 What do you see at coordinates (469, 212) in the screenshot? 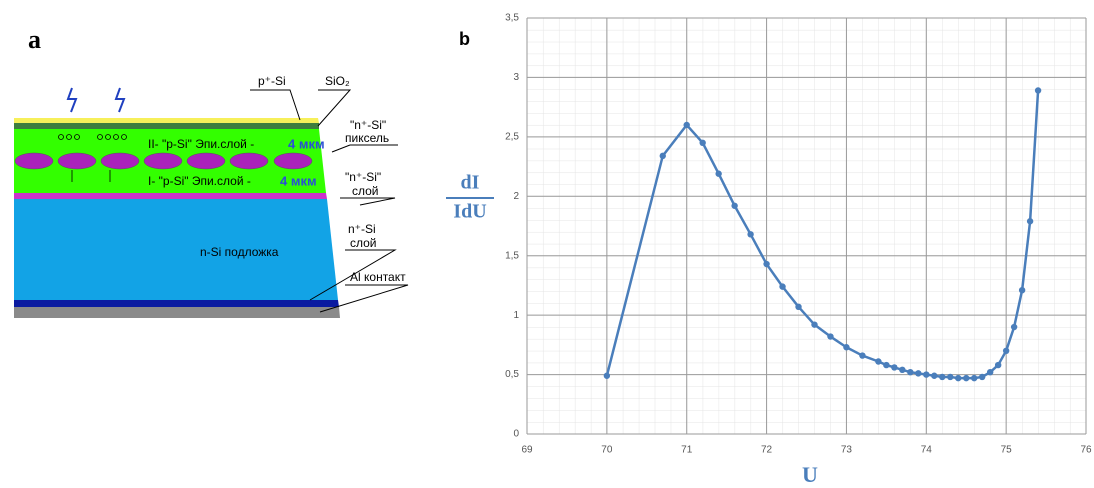
I see `y-axis-label: IdU` at bounding box center [469, 212].